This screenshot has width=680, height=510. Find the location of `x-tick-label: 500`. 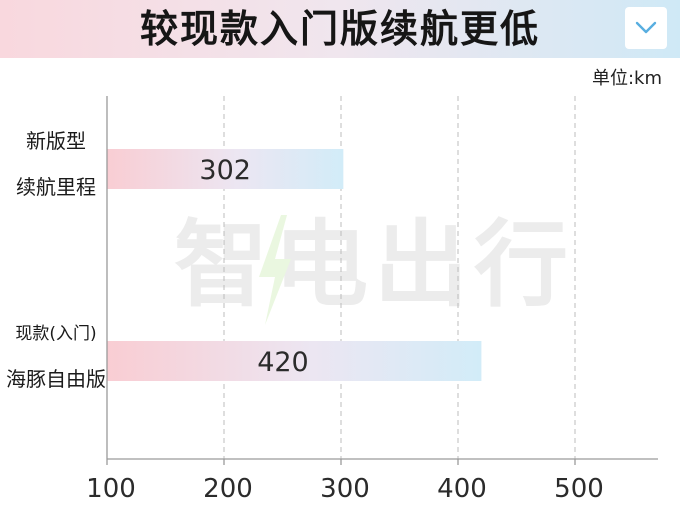

x-tick-label: 500 is located at coordinates (579, 489).